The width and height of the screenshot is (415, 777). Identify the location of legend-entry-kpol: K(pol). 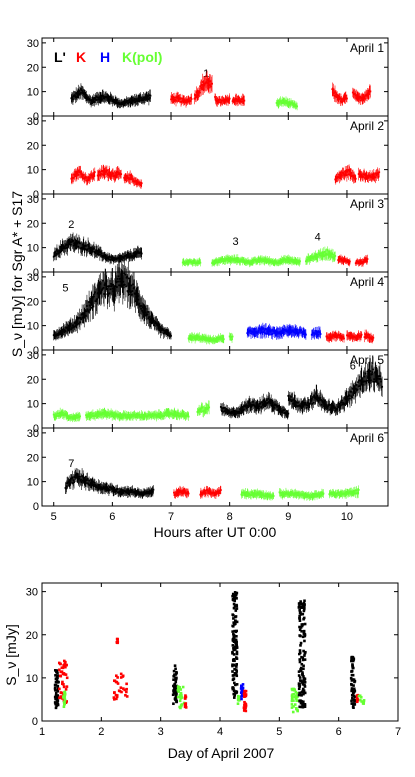
(142, 57).